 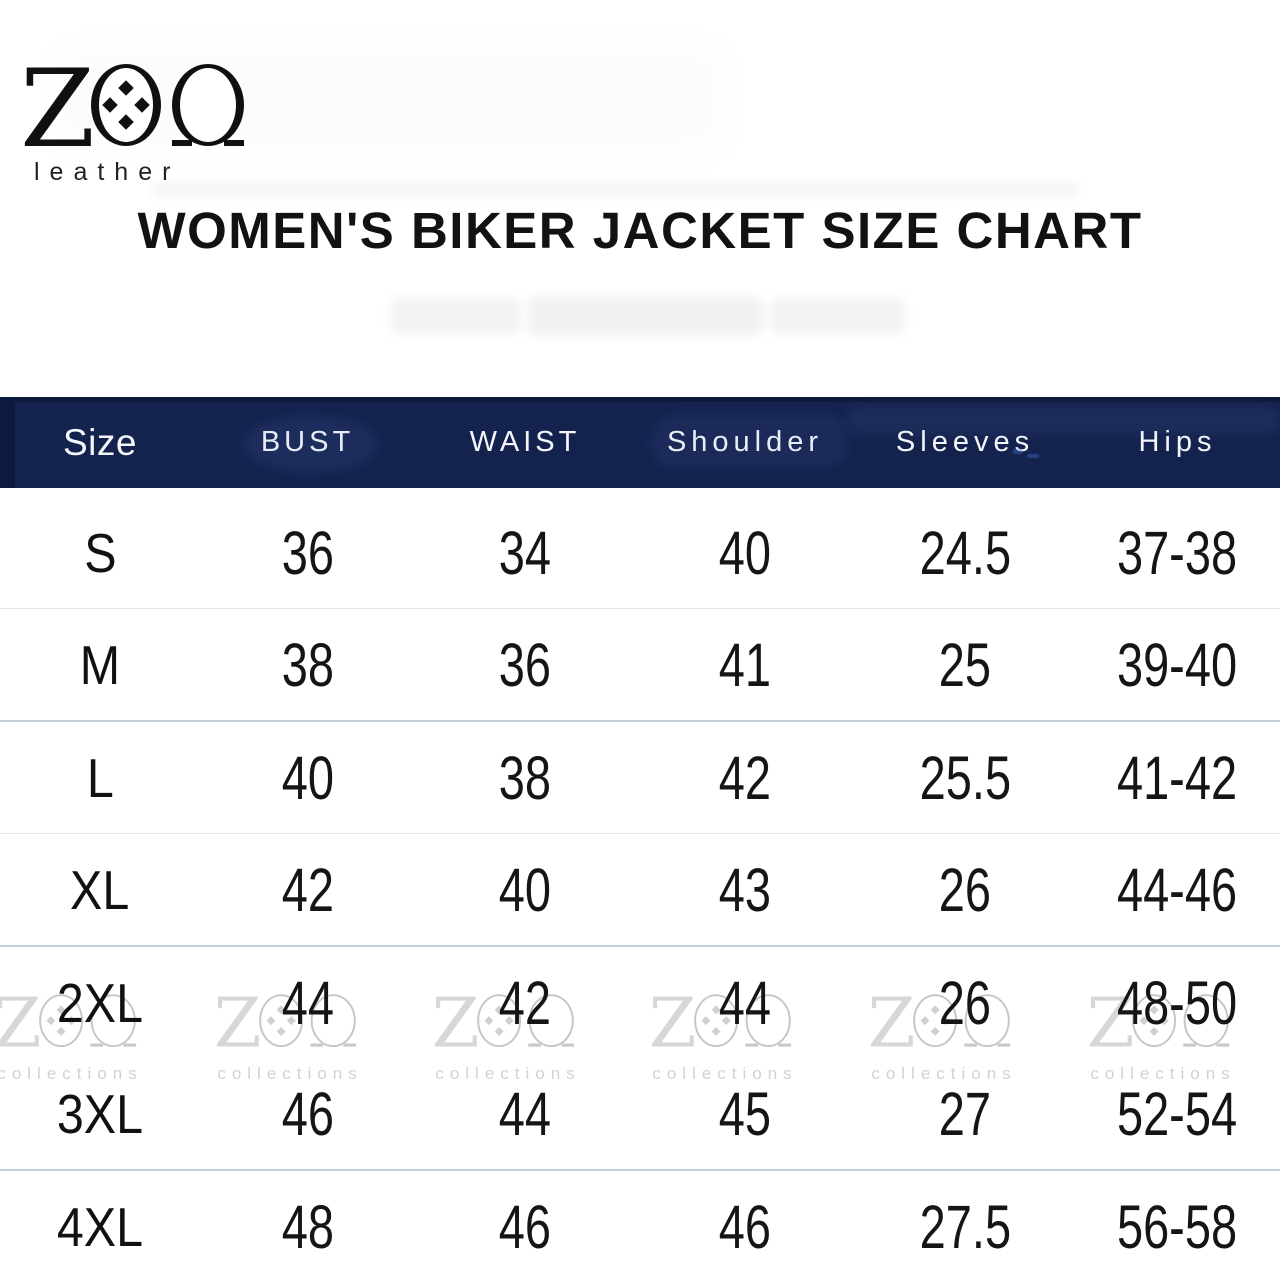 What do you see at coordinates (307, 777) in the screenshot?
I see `bust-value: 40` at bounding box center [307, 777].